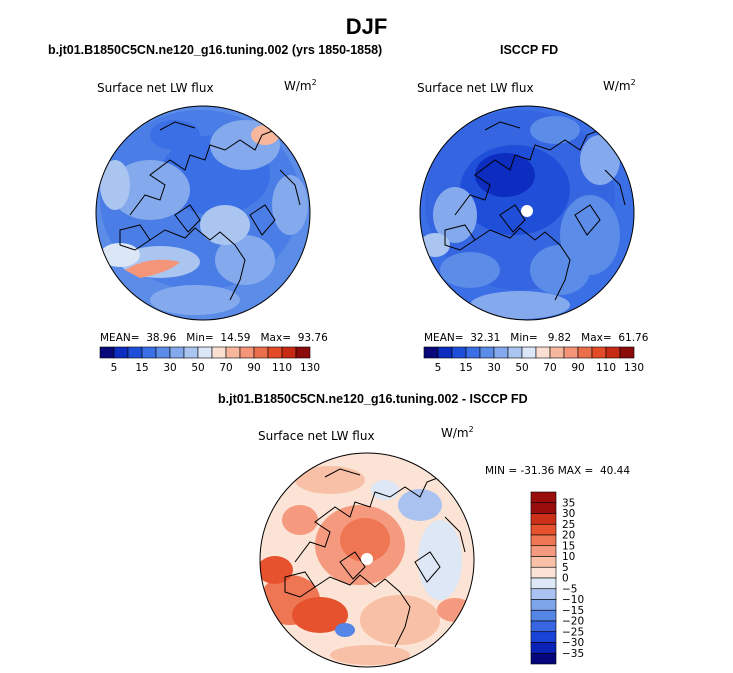 The height and width of the screenshot is (673, 733). Describe the element at coordinates (573, 611) in the screenshot. I see `colorbar-tick-label: −15` at that location.